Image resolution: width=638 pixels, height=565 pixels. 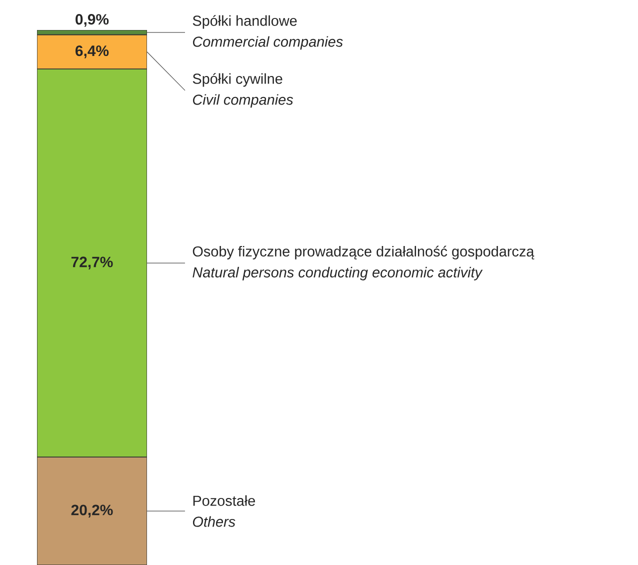 I want to click on text: Spółki cywilne, so click(x=237, y=80).